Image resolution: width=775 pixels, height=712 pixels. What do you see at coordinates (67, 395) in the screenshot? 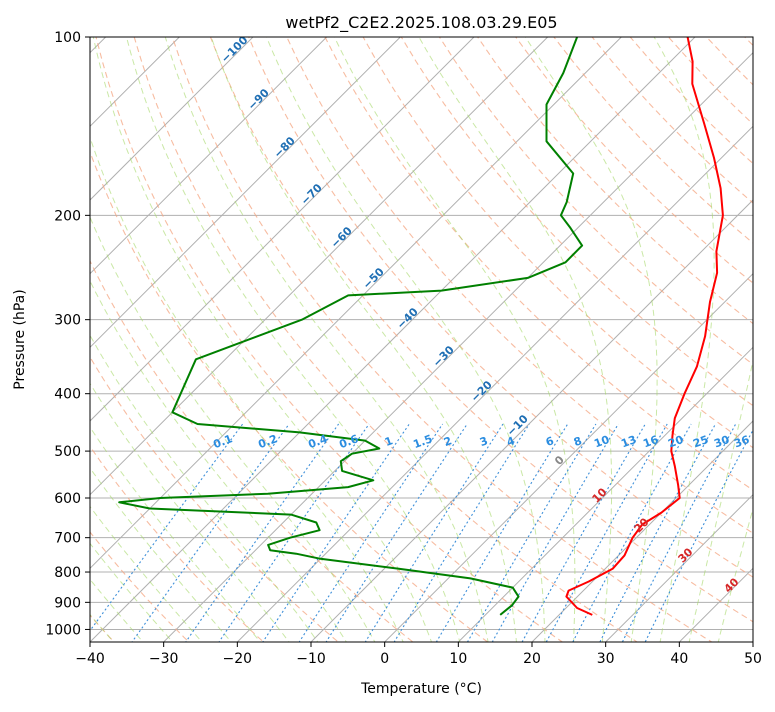
I see `y-tick-label: 400` at bounding box center [67, 395].